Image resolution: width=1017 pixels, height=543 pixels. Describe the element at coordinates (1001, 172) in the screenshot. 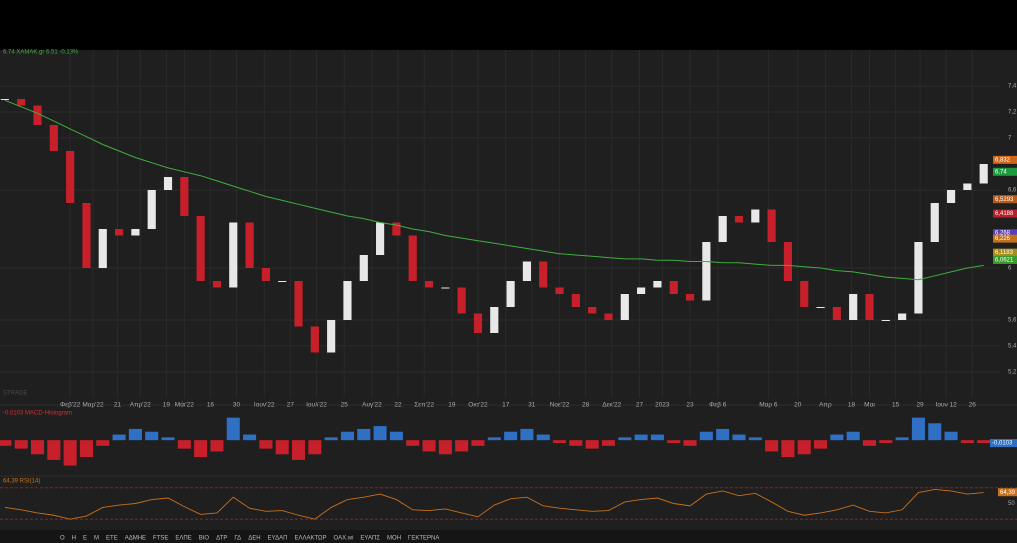

I see `price-label: 6,74` at that location.